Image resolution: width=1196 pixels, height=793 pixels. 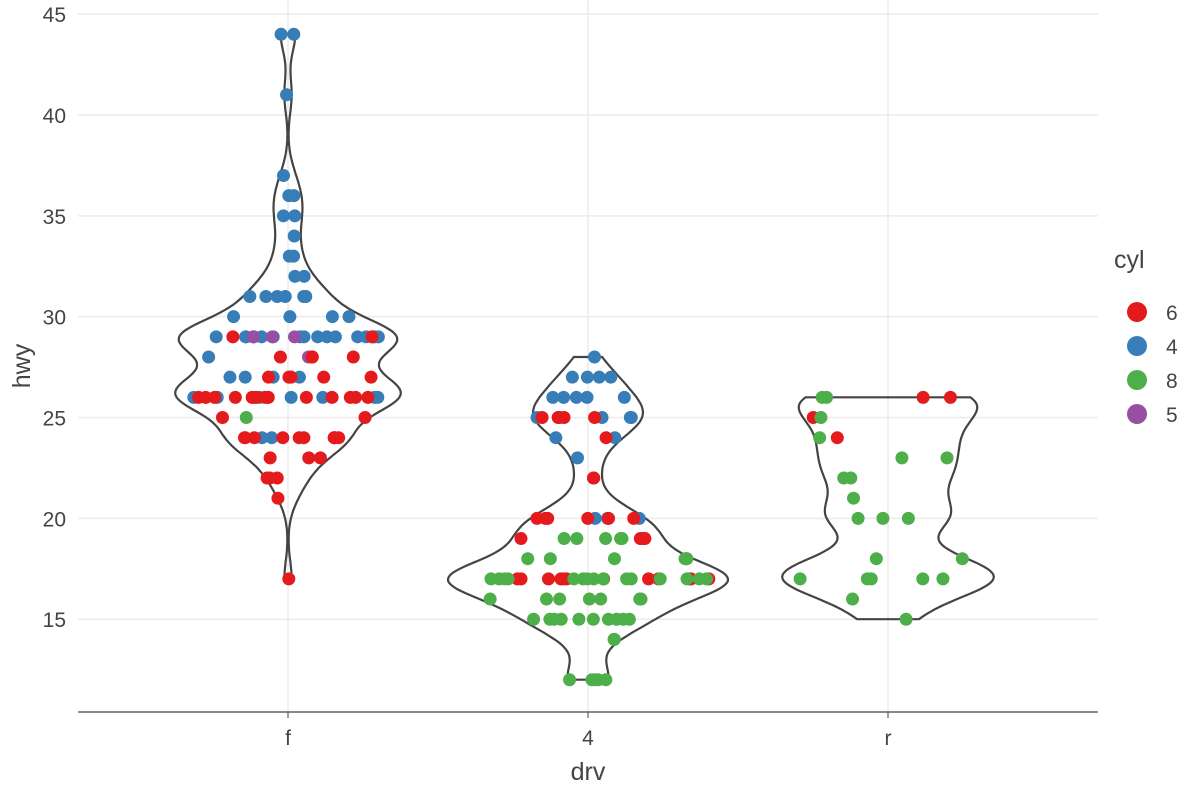 I want to click on legend-title: cyl, so click(x=1129, y=260).